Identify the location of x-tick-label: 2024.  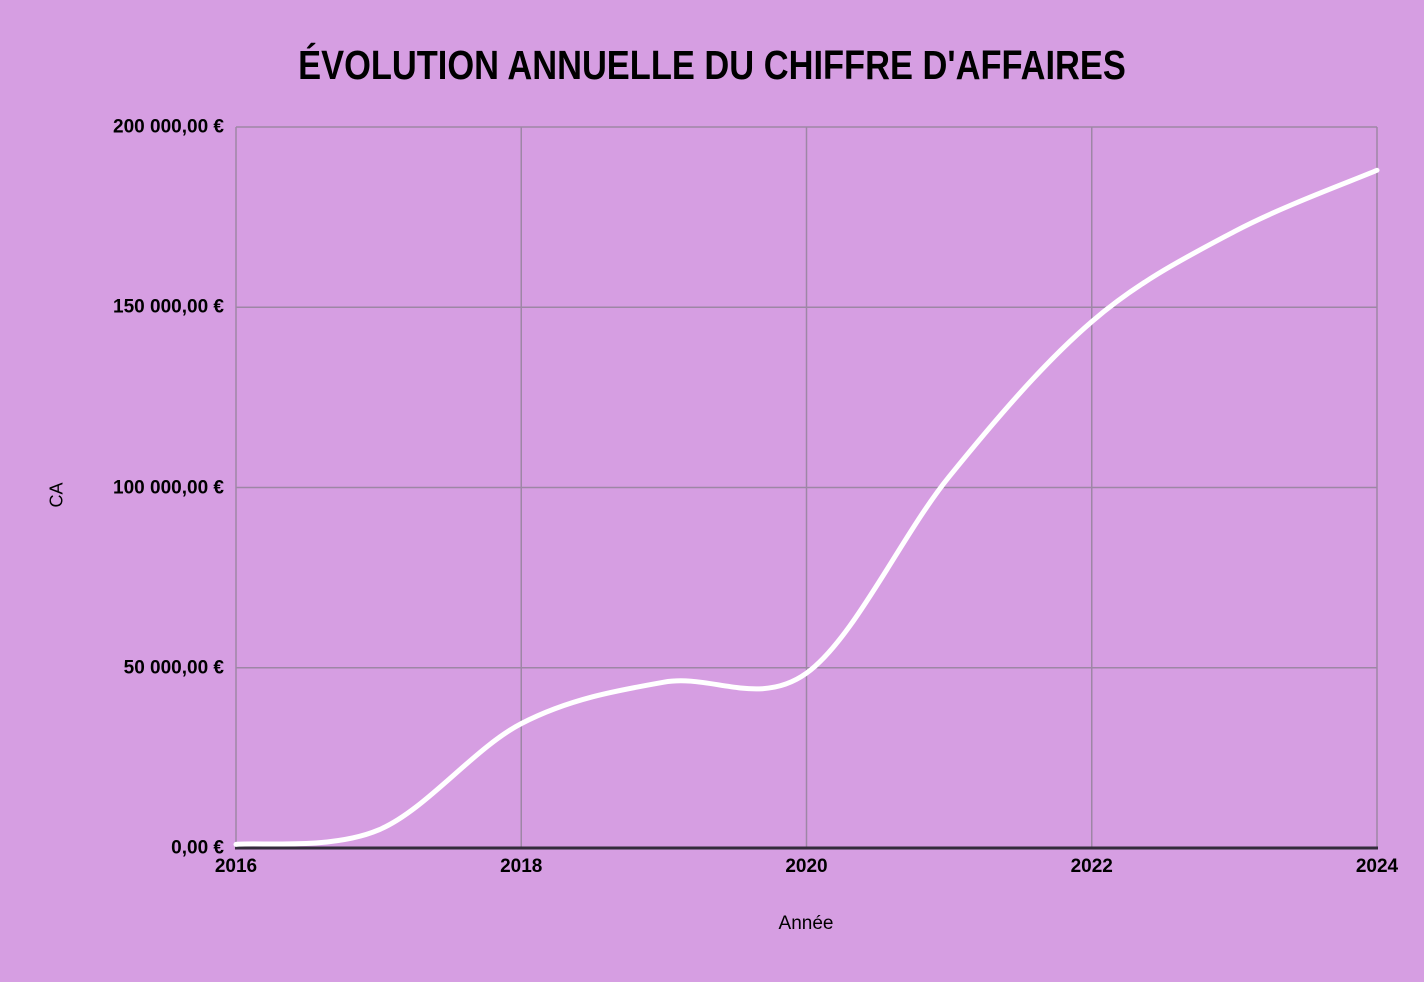
(1377, 866).